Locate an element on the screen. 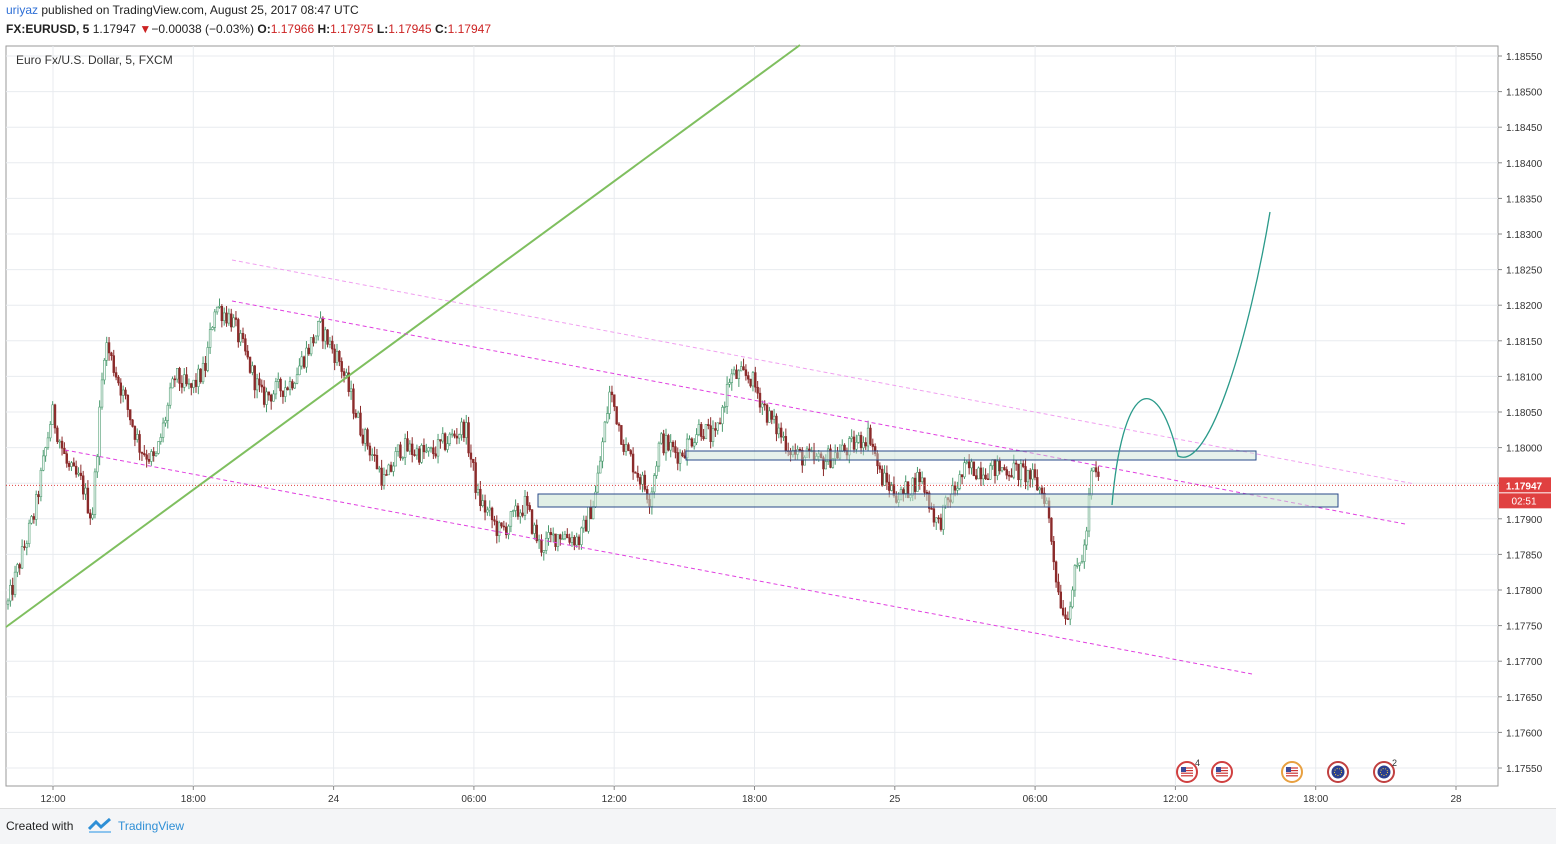 Image resolution: width=1556 pixels, height=844 pixels. close-label: C: is located at coordinates (441, 29).